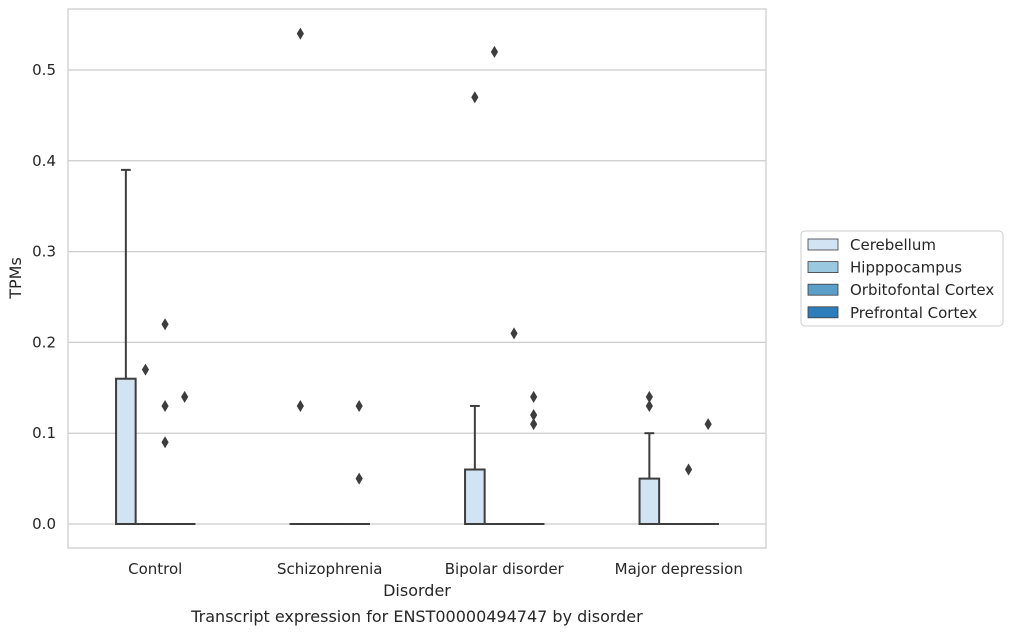 The image size is (1014, 634). What do you see at coordinates (913, 313) in the screenshot?
I see `legend-label: Prefrontal Cortex` at bounding box center [913, 313].